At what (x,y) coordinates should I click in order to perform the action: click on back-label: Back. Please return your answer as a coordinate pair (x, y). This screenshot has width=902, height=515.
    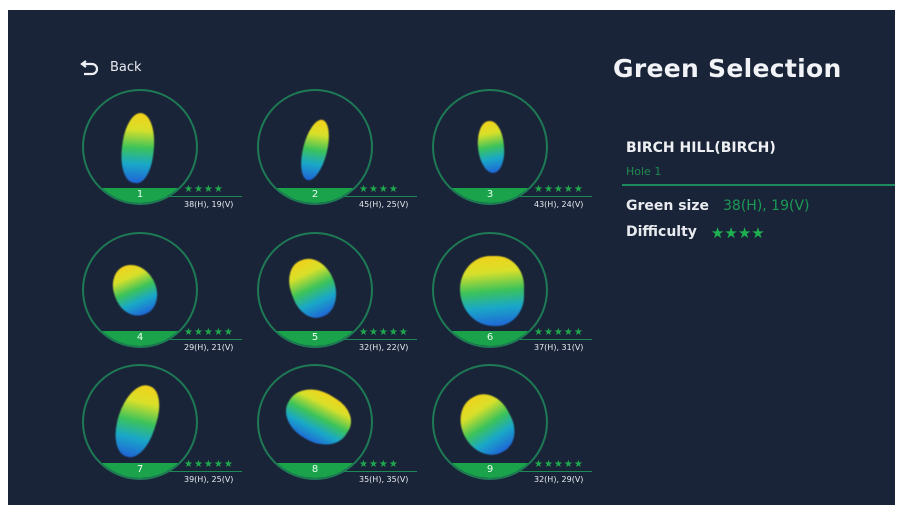
    Looking at the image, I should click on (126, 67).